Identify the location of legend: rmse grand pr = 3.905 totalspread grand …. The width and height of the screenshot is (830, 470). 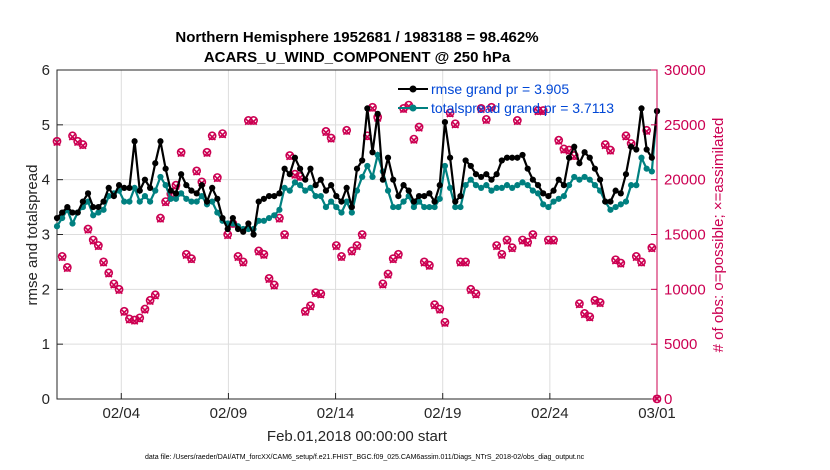
(506, 98).